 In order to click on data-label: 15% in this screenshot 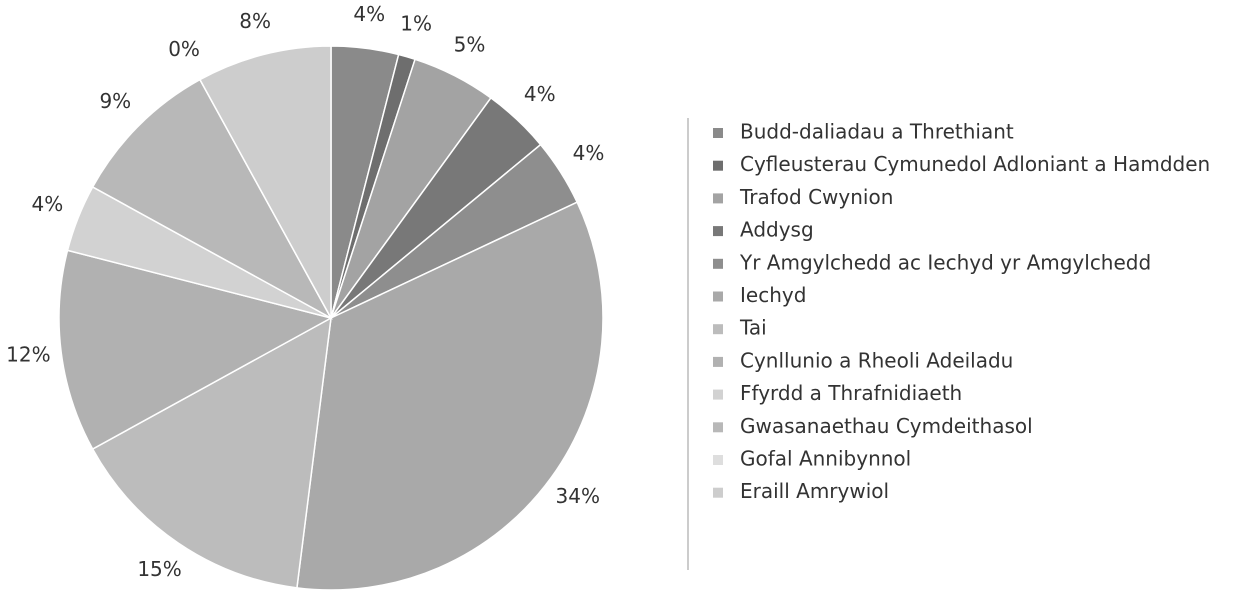, I will do `click(159, 569)`.